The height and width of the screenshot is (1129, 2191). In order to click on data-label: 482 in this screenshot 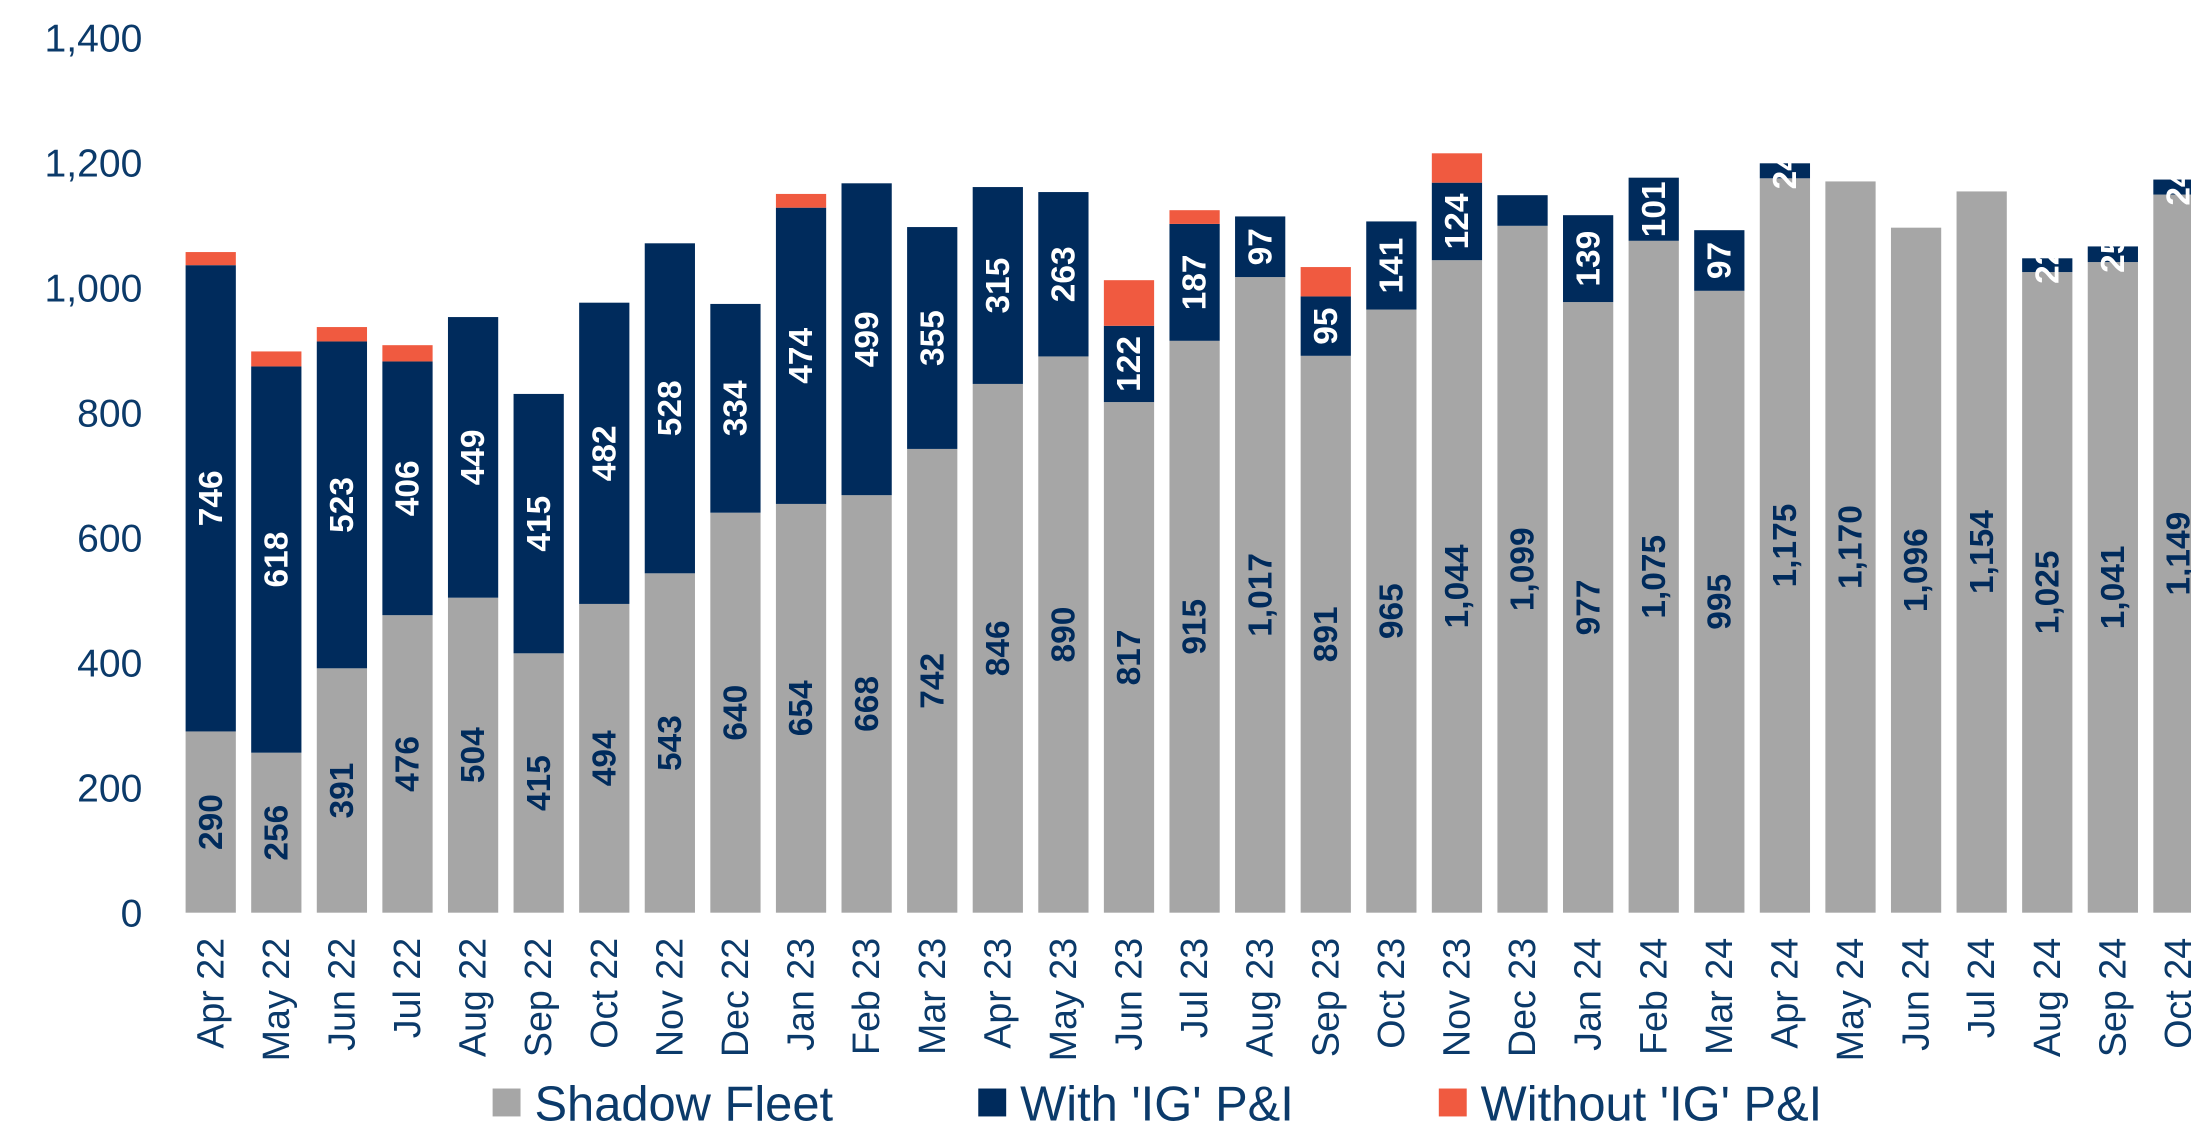, I will do `click(604, 453)`.